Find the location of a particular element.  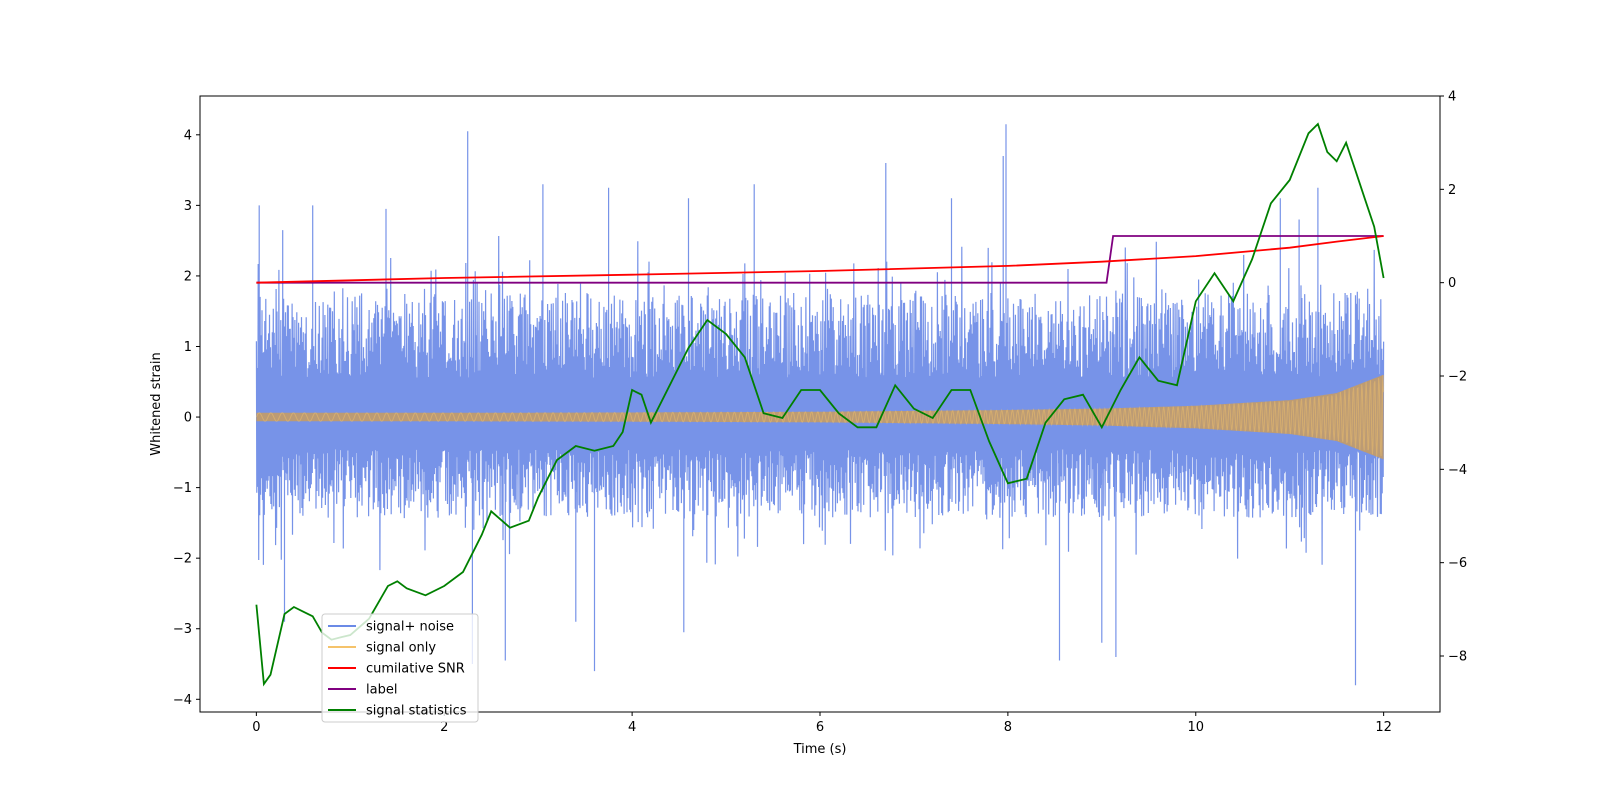

y-axis-left: −4 −3 −2 −1 0 1 2 3 4 is located at coordinates (186, 418).